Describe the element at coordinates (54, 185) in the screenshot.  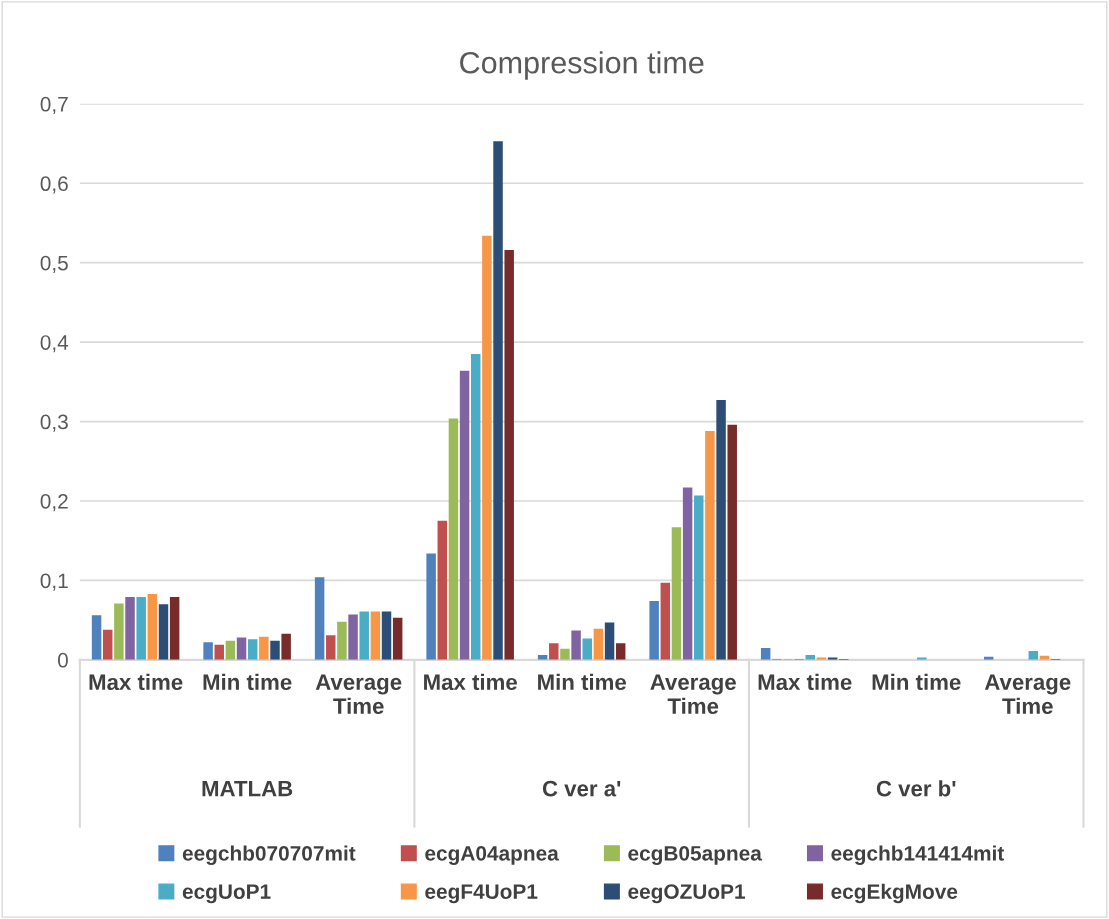
I see `y-tick-label: 0,6` at that location.